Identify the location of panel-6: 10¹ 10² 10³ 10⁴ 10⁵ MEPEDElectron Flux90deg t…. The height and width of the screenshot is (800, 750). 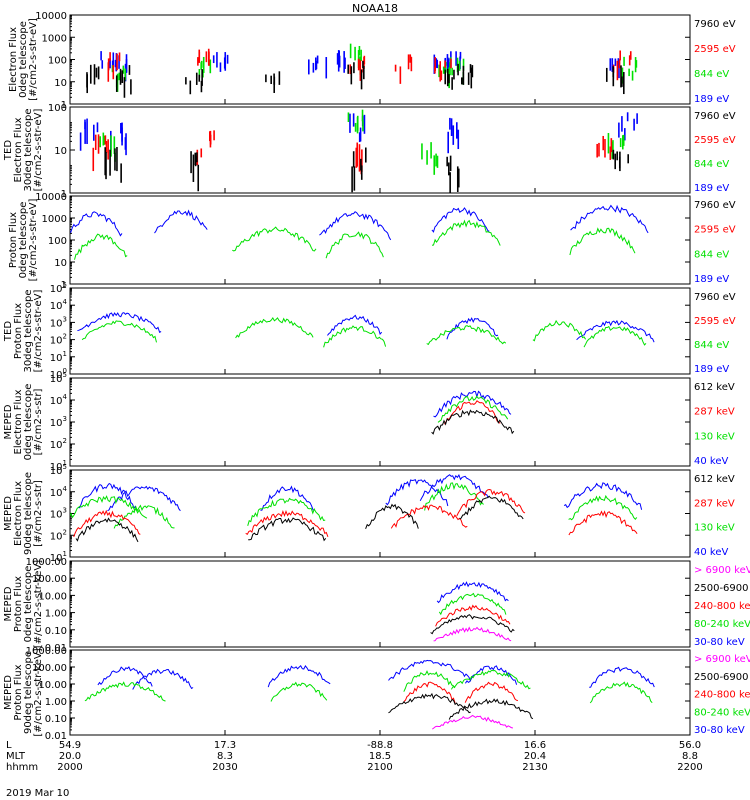
(369, 513).